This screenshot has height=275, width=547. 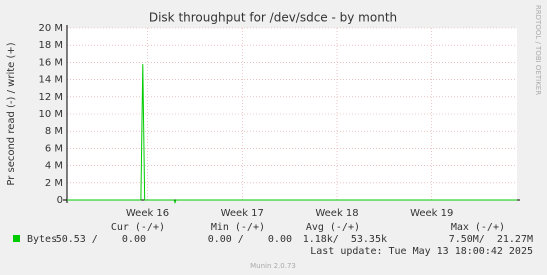 I want to click on y-tick-label: 8 M, so click(x=54, y=131).